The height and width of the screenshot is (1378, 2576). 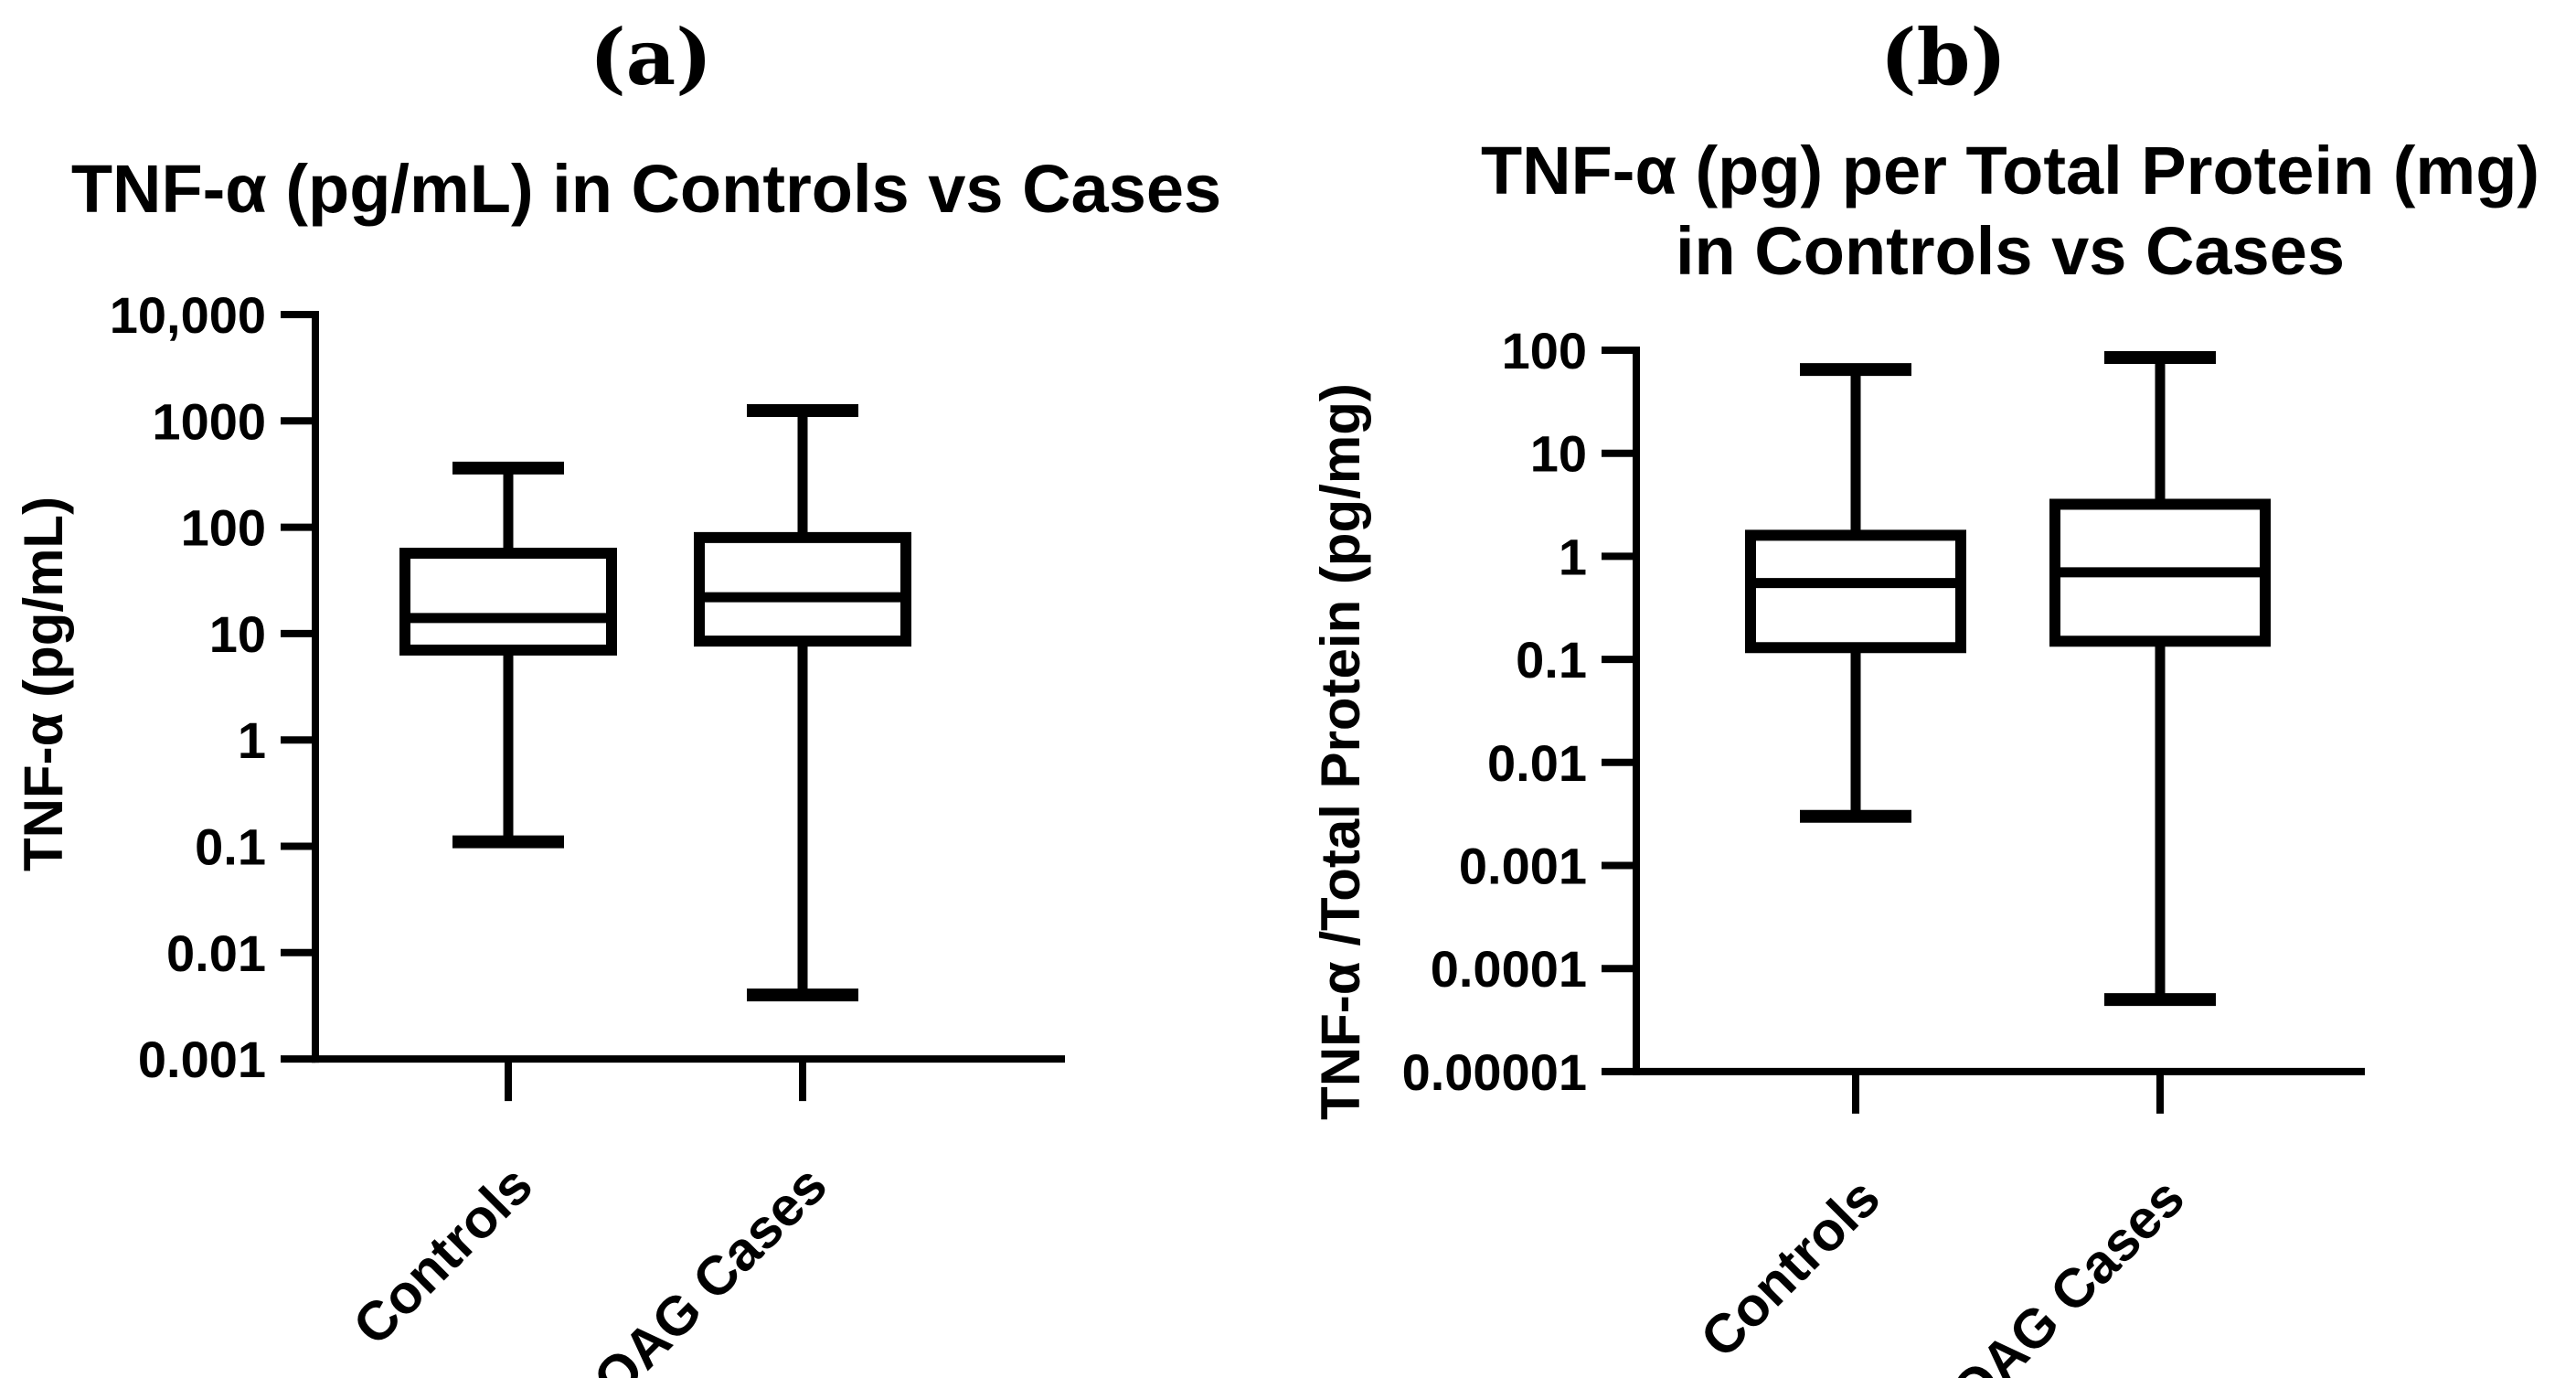 What do you see at coordinates (1509, 969) in the screenshot?
I see `y-tick-label: 0.0001` at bounding box center [1509, 969].